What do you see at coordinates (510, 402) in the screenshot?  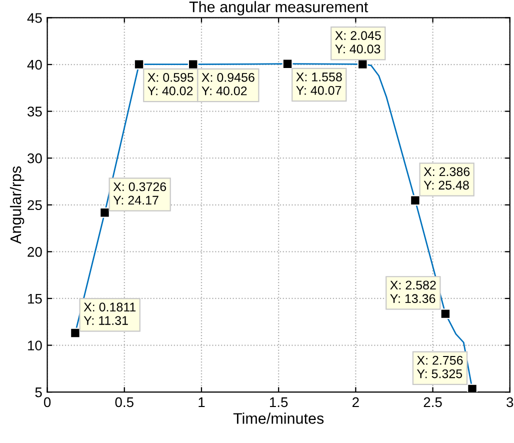 I see `x-tick-label: 3` at bounding box center [510, 402].